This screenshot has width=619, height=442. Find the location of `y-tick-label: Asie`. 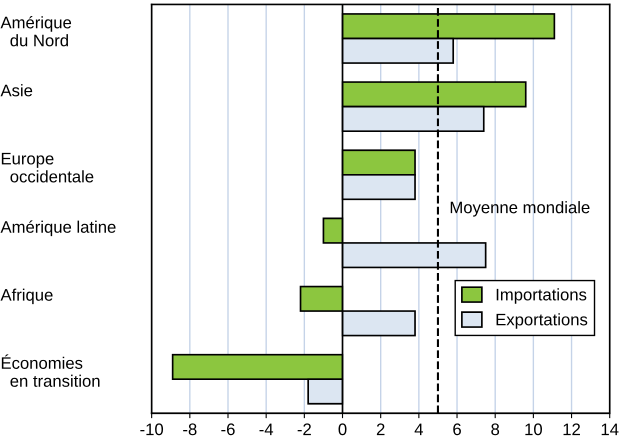

y-tick-label: Asie is located at coordinates (16, 90).